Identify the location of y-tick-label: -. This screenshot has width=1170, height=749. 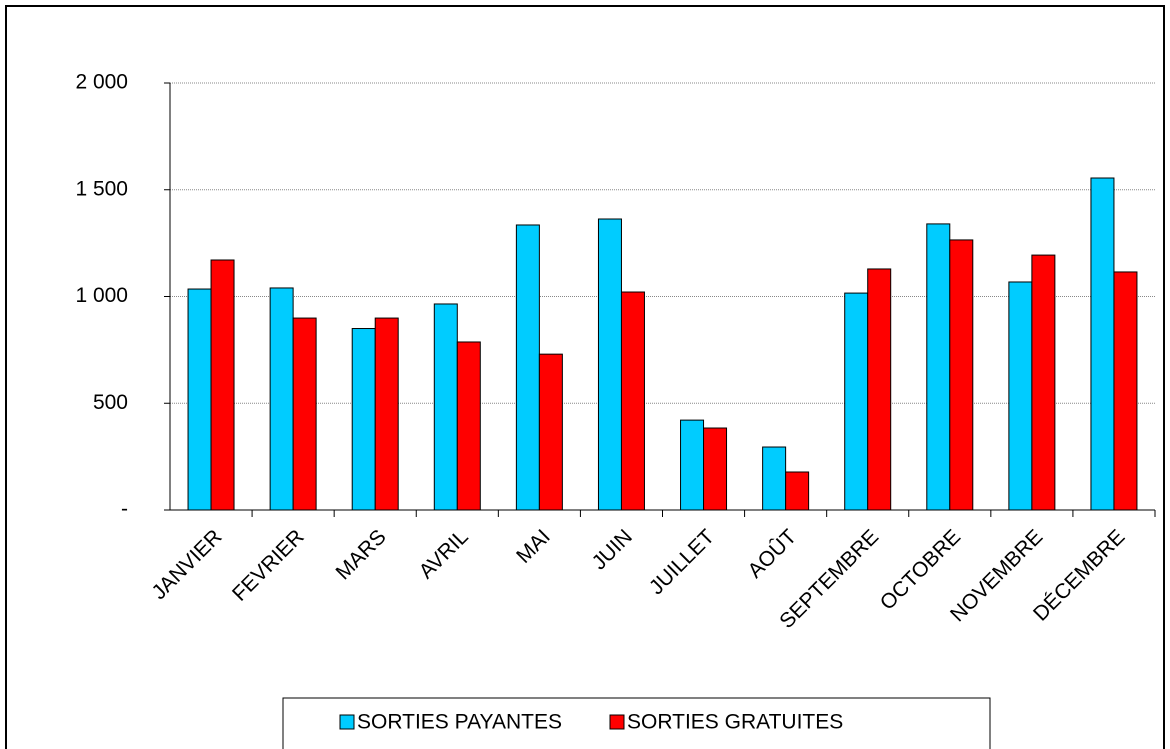
(124, 509).